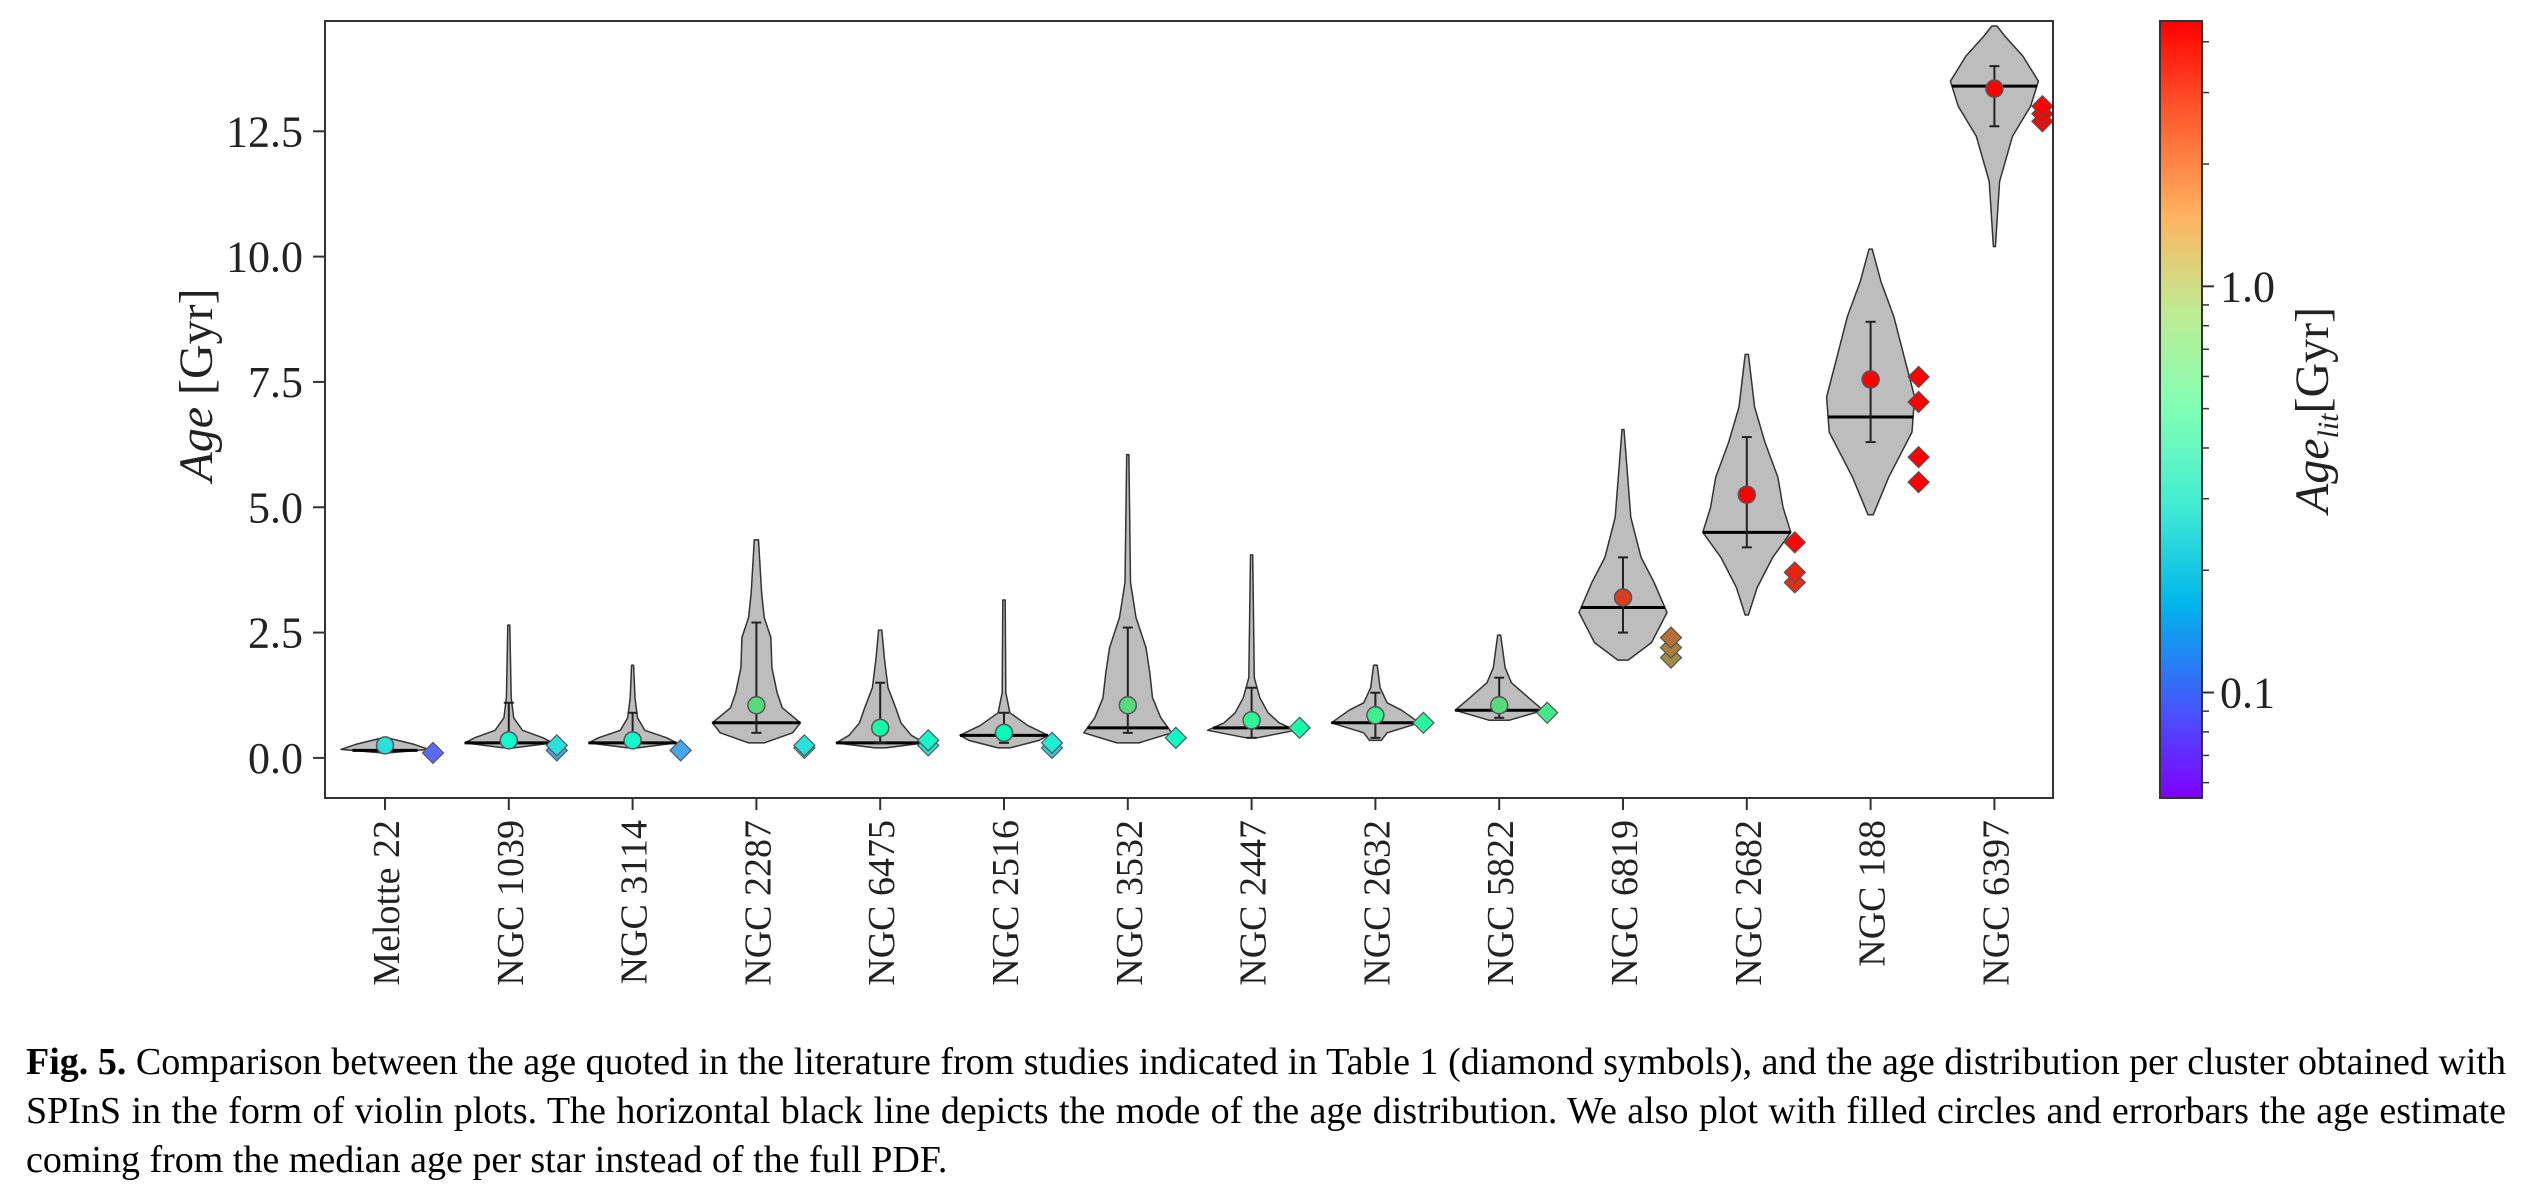 The image size is (2524, 1200). What do you see at coordinates (1501, 903) in the screenshot?
I see `x-tick-label: NGC 5822` at bounding box center [1501, 903].